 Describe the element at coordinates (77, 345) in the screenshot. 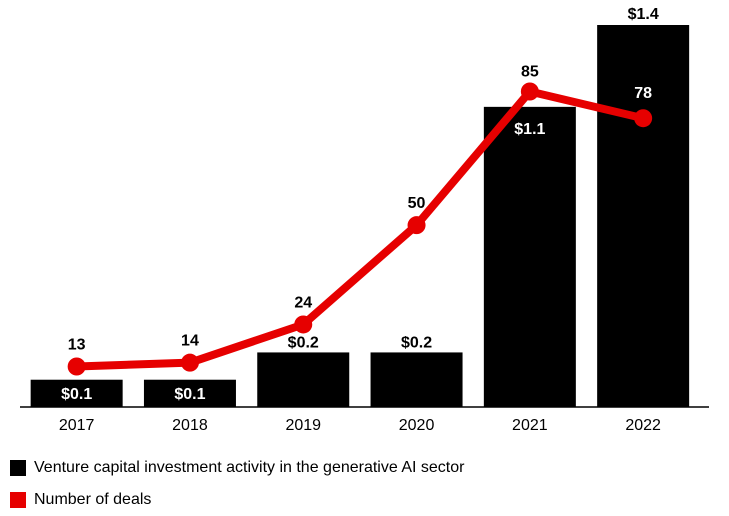

I see `deals-value-label-2017: 13` at that location.